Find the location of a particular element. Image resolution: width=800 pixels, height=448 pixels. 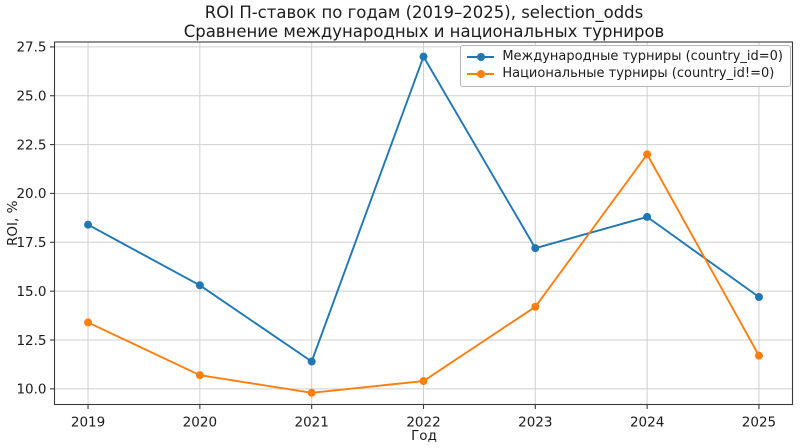

y-tick-label: 10.0 is located at coordinates (31, 390).